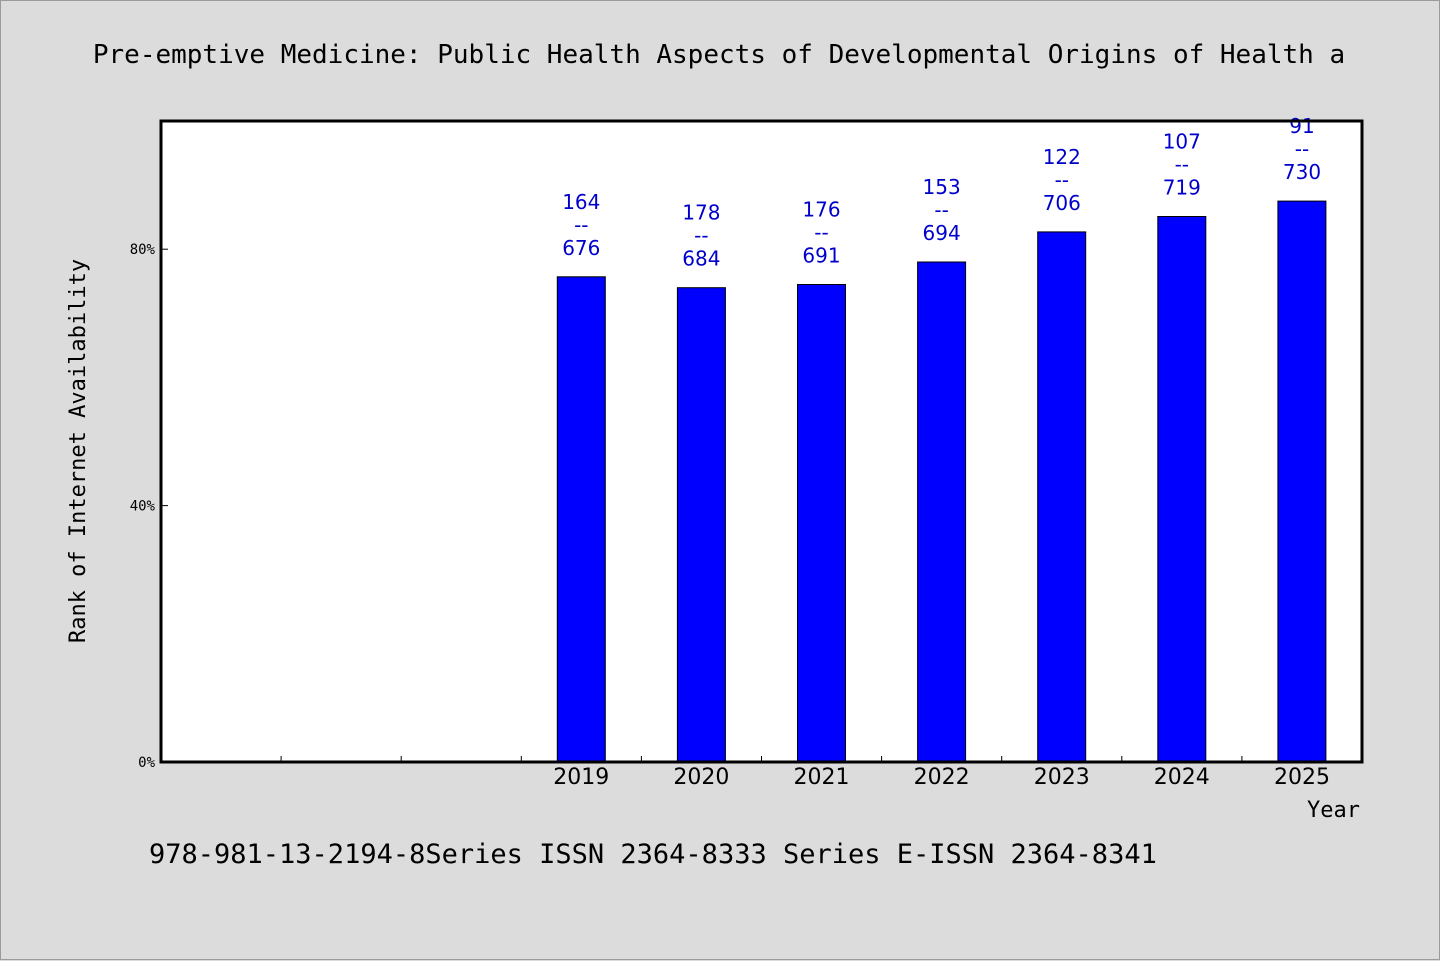  What do you see at coordinates (821, 256) in the screenshot?
I see `data-label-line: 691` at bounding box center [821, 256].